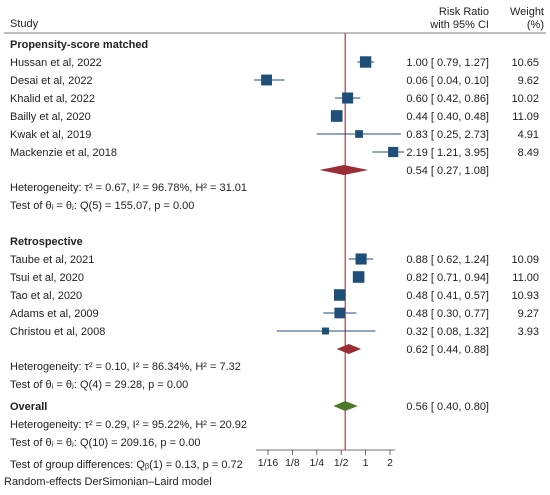  What do you see at coordinates (365, 62) in the screenshot?
I see `study-0-0-box` at bounding box center [365, 62].